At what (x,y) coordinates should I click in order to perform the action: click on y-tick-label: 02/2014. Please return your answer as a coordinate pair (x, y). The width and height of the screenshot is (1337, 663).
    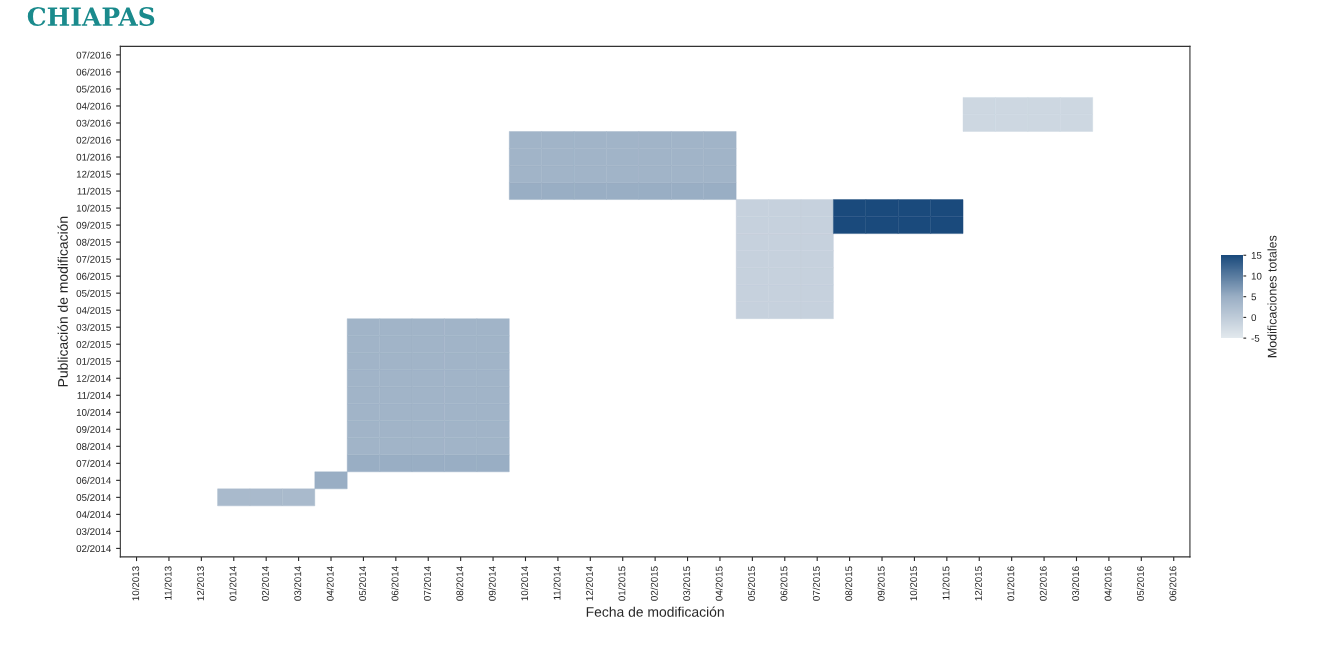
    Looking at the image, I should click on (94, 548).